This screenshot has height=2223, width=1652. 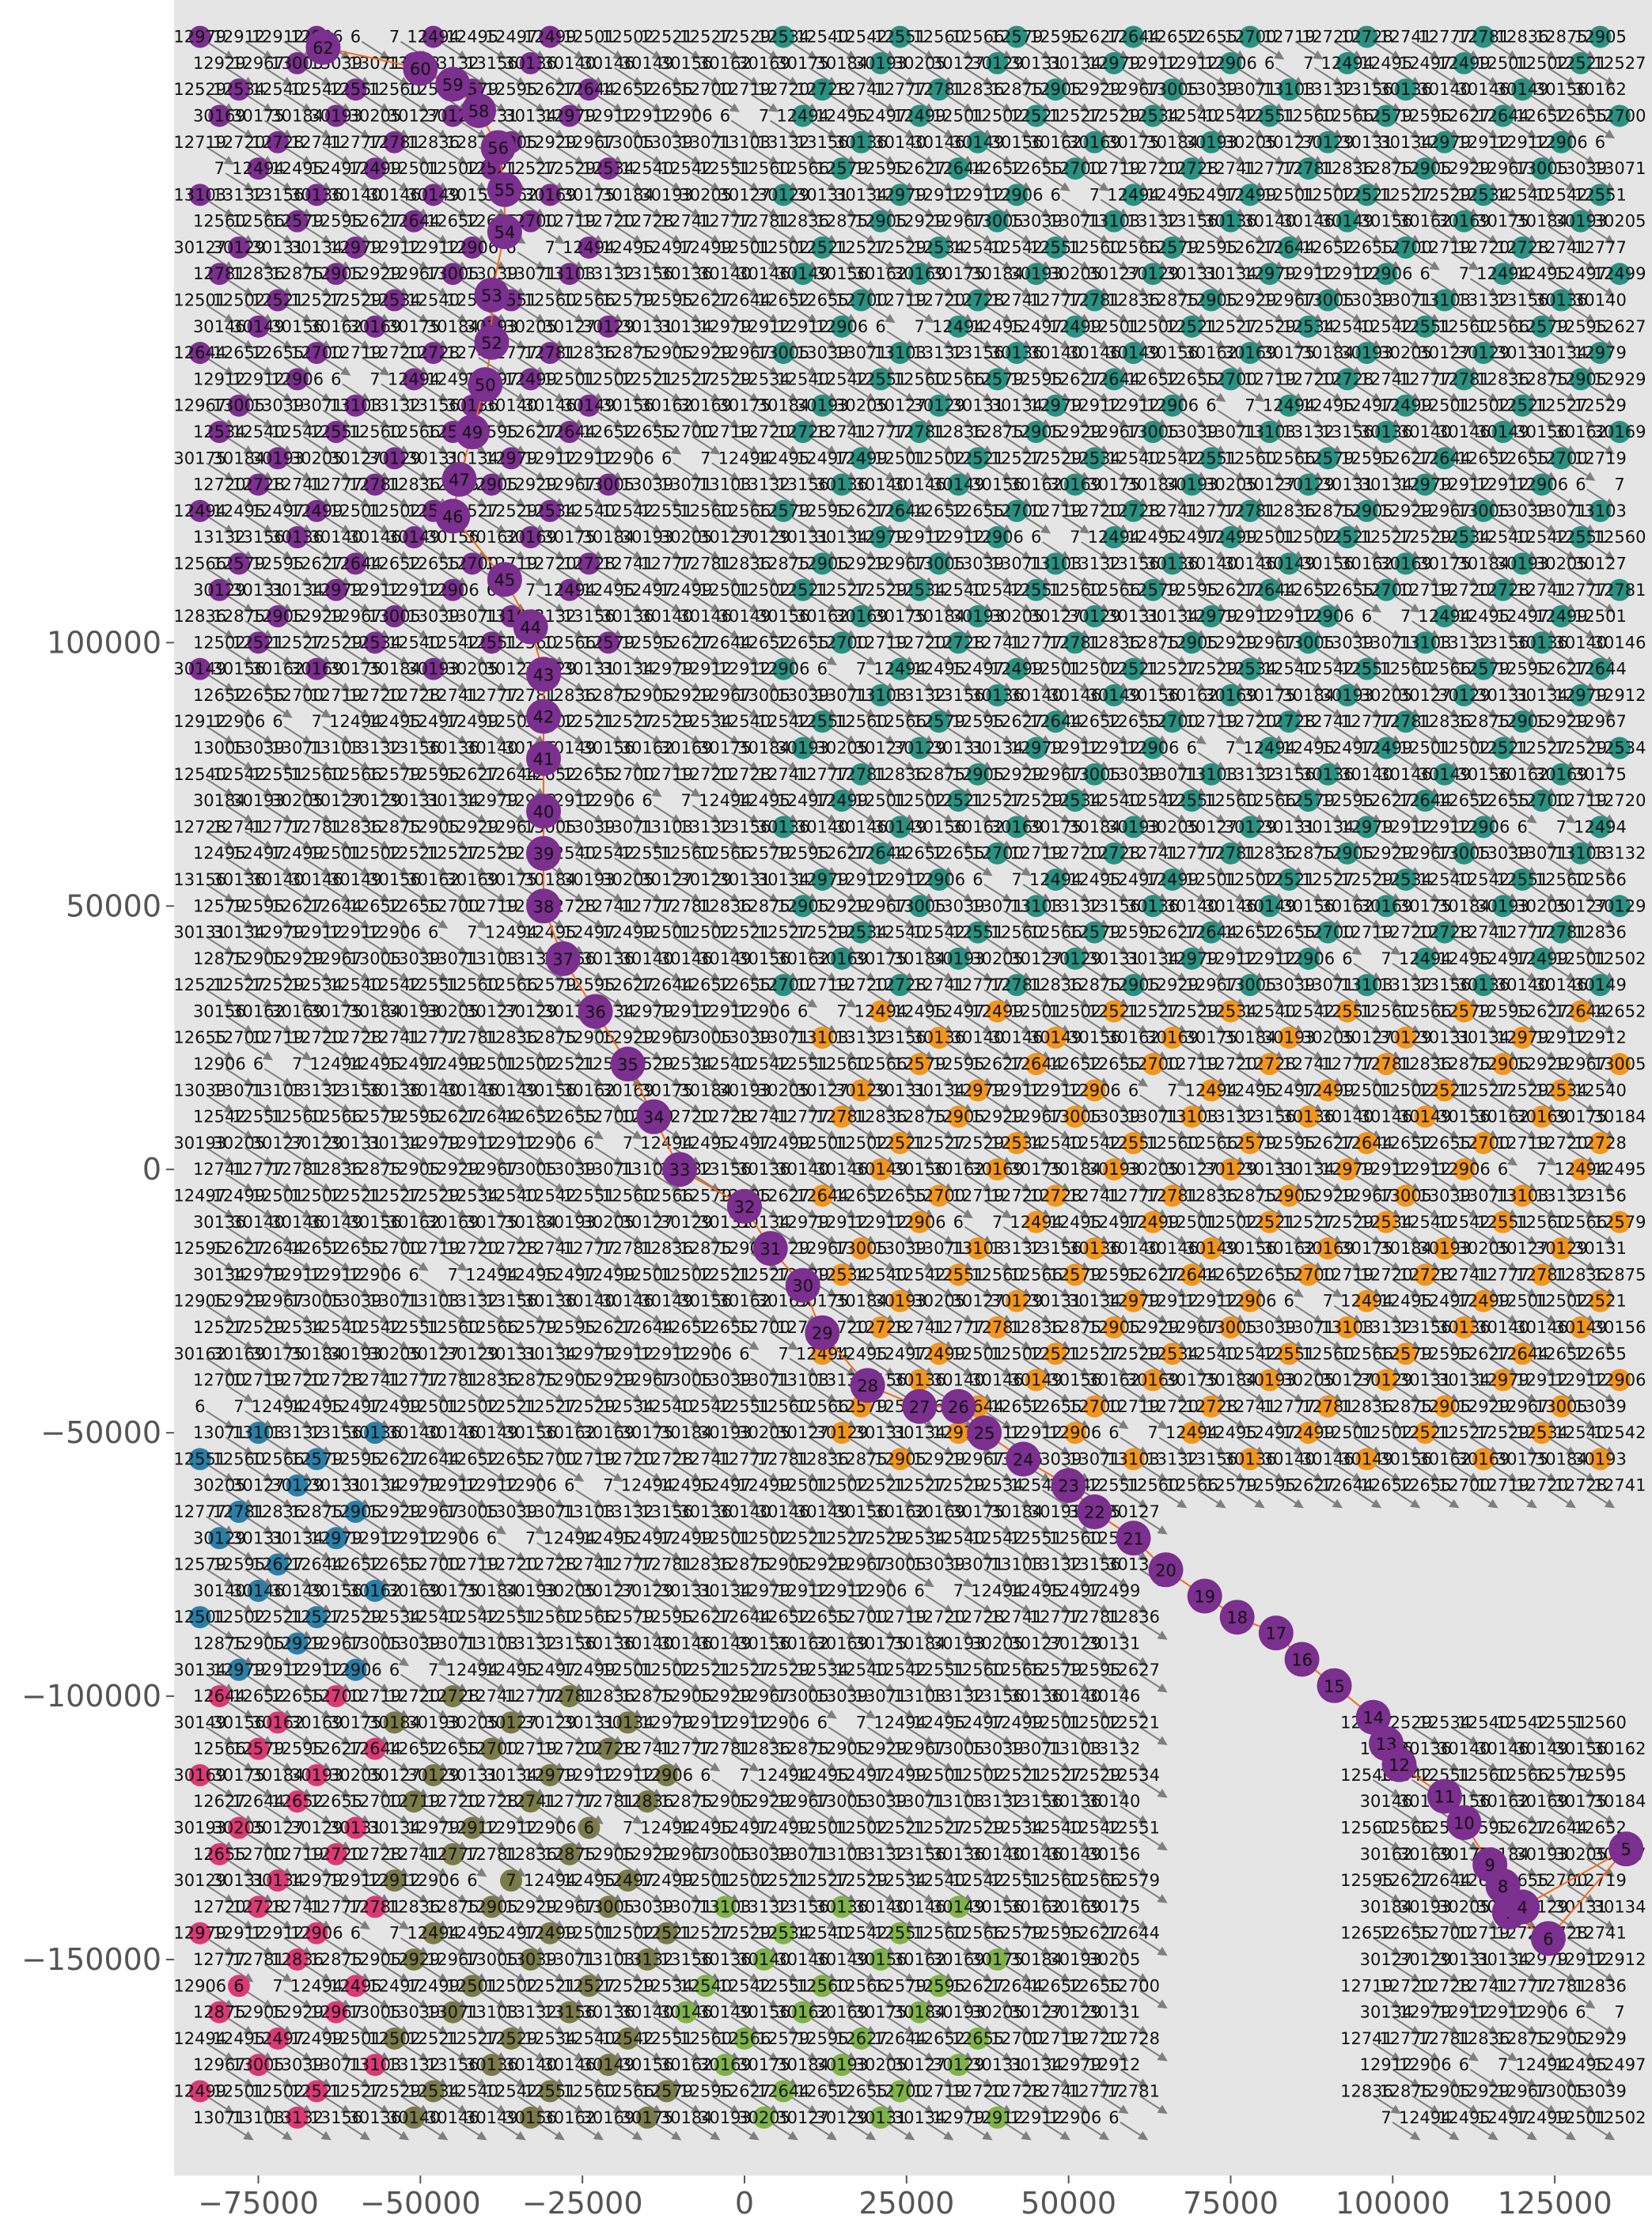 What do you see at coordinates (666, 37) in the screenshot?
I see `node-label: 12521` at bounding box center [666, 37].